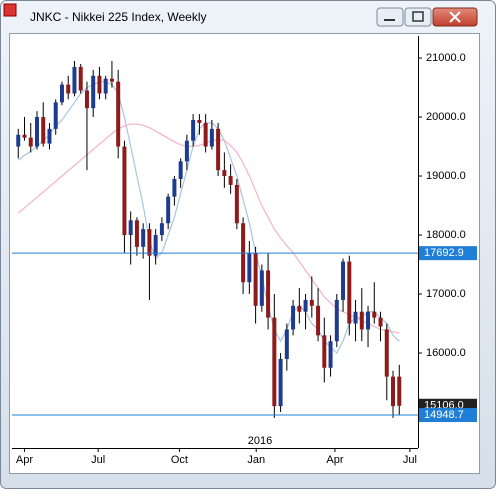 The width and height of the screenshot is (504, 502). I want to click on app-icon, so click(10, 10).